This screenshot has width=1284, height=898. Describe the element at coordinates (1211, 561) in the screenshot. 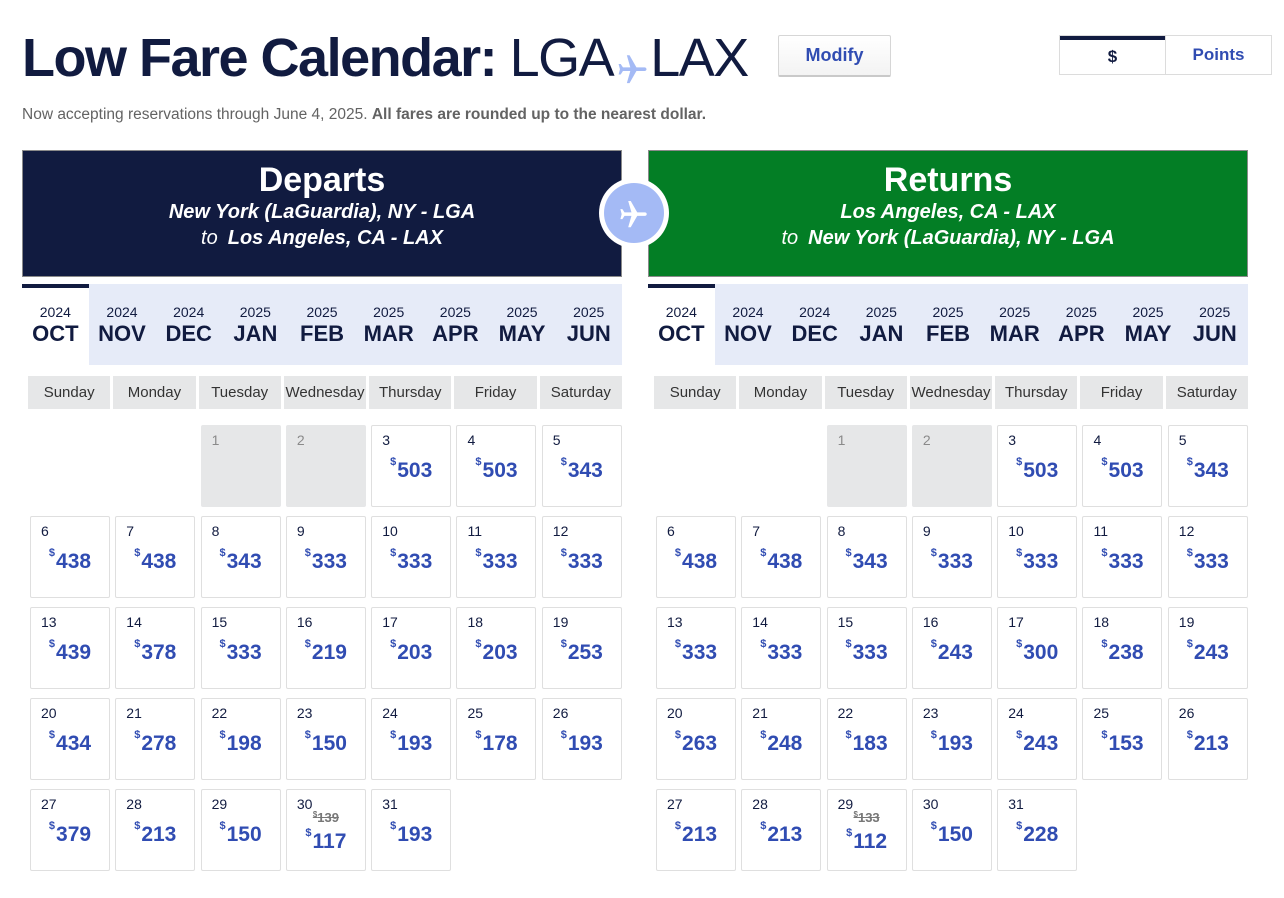

I see `fare-value: 333` at that location.